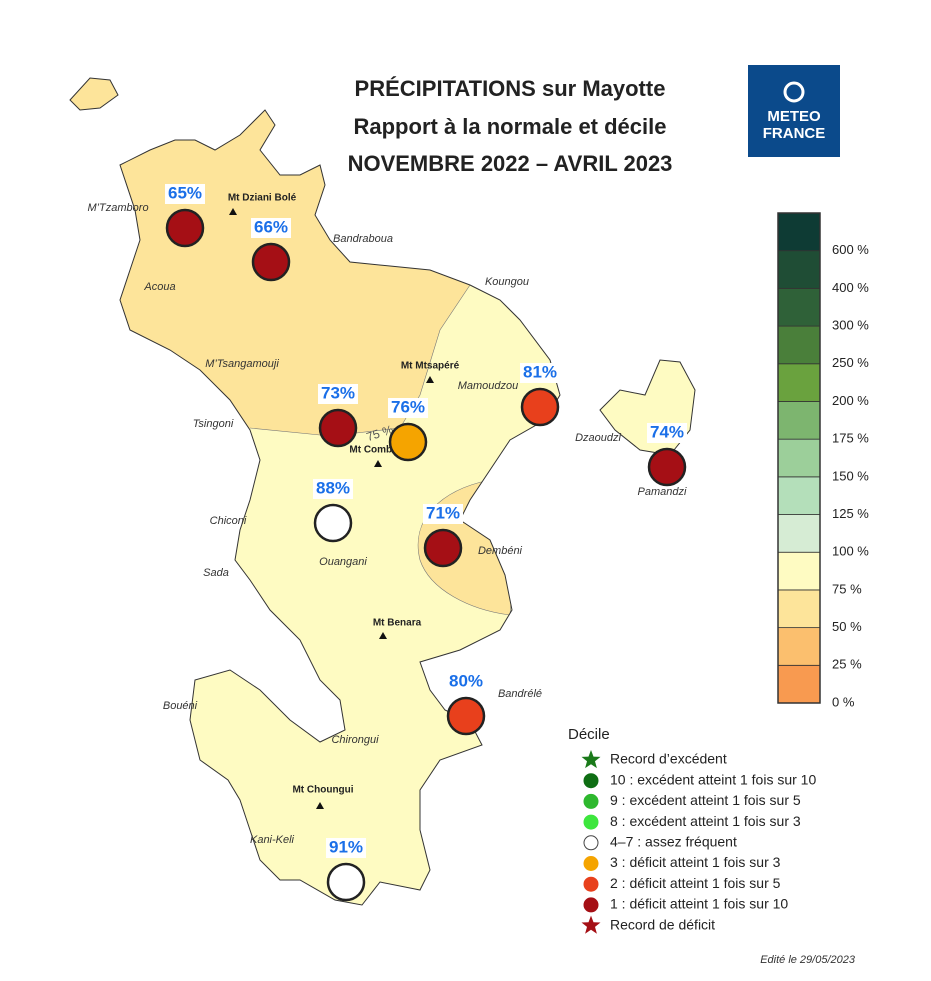  What do you see at coordinates (322, 790) in the screenshot?
I see `peak-name: Mt Choungui` at bounding box center [322, 790].